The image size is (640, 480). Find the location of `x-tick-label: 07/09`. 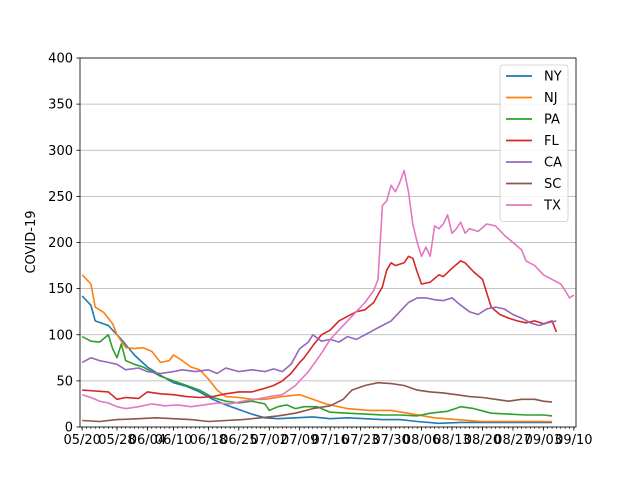

x-tick-label: 07/09 is located at coordinates (299, 440).